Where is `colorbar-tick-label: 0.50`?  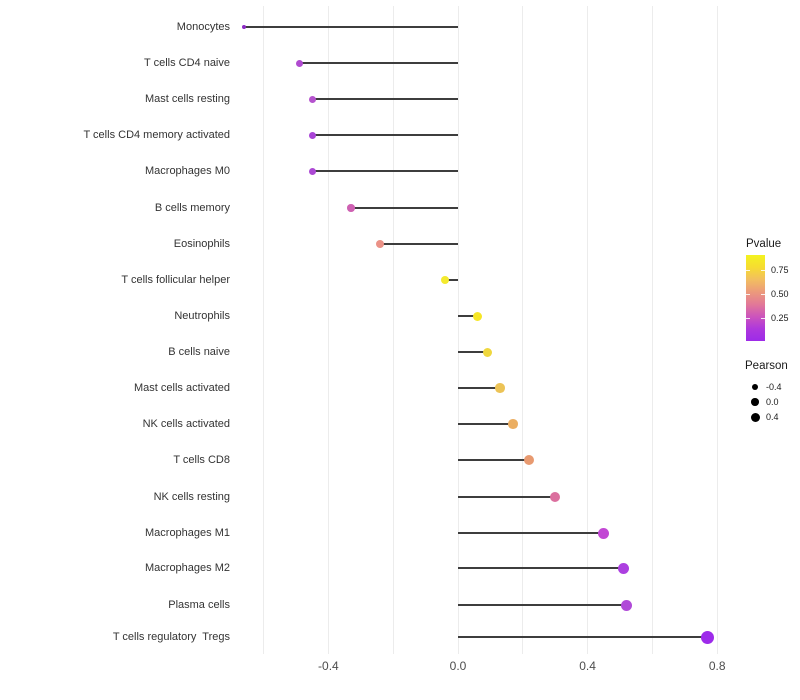
colorbar-tick-label: 0.50 is located at coordinates (780, 294).